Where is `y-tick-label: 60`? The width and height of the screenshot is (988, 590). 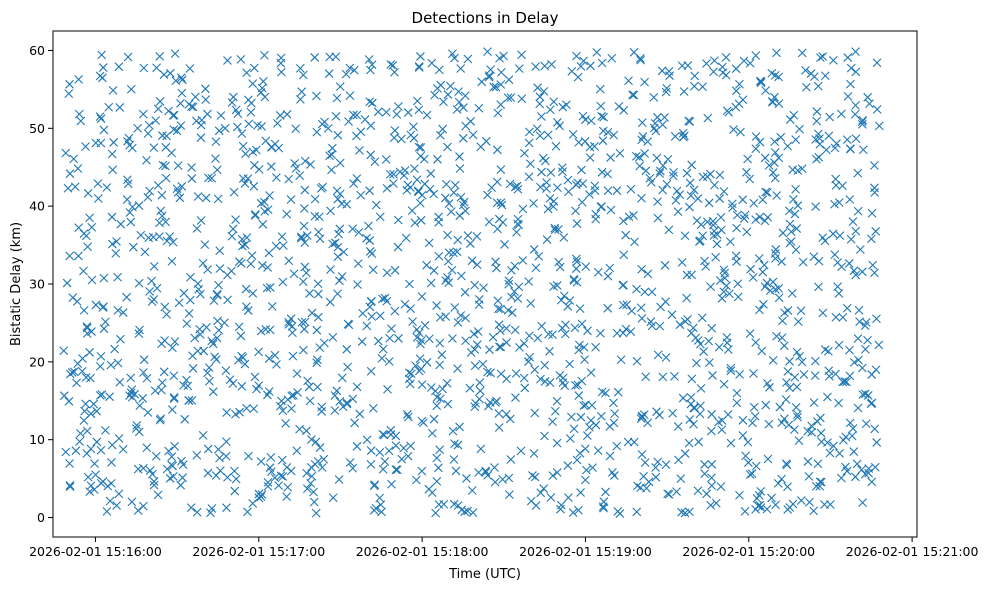 y-tick-label: 60 is located at coordinates (37, 50).